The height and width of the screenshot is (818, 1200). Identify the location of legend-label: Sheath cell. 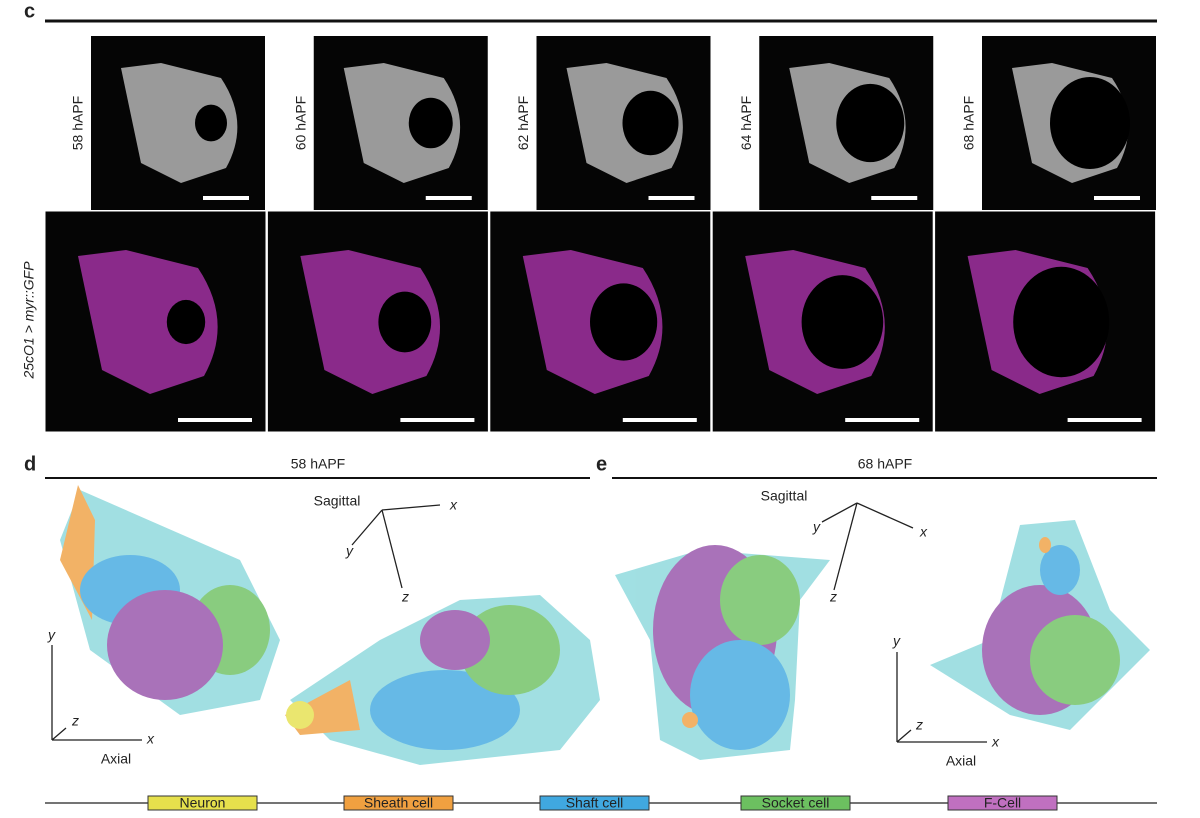
(398, 803).